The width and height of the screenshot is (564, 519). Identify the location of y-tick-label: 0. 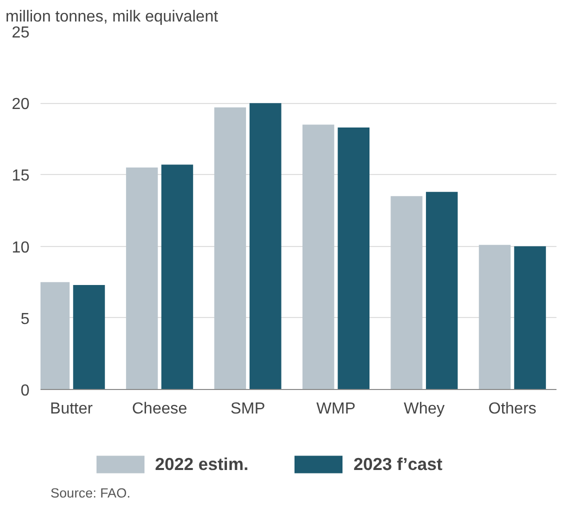
(25, 391).